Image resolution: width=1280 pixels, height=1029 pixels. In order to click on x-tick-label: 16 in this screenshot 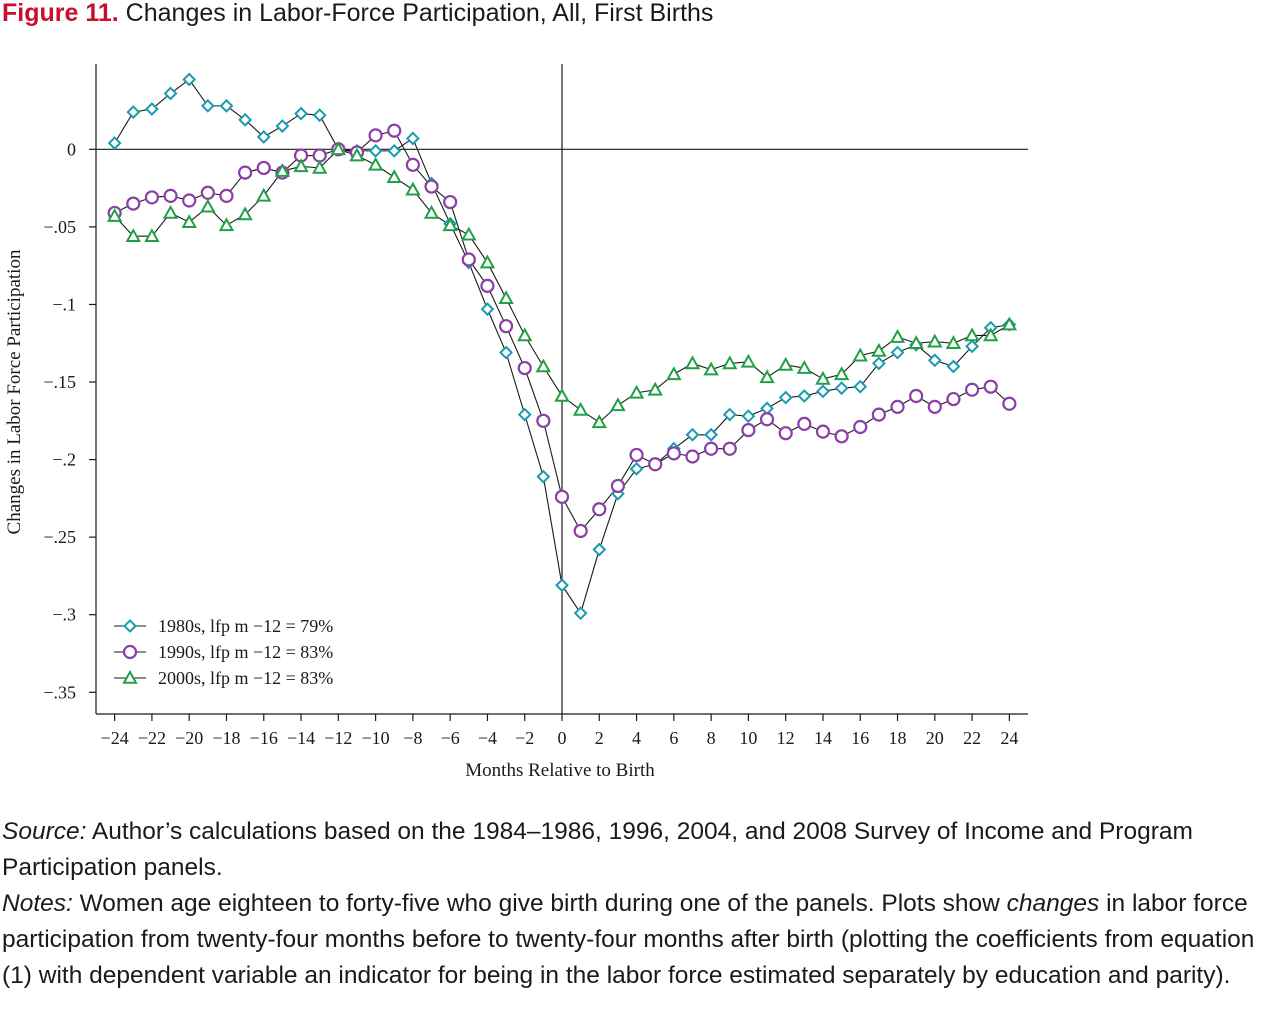, I will do `click(860, 738)`.